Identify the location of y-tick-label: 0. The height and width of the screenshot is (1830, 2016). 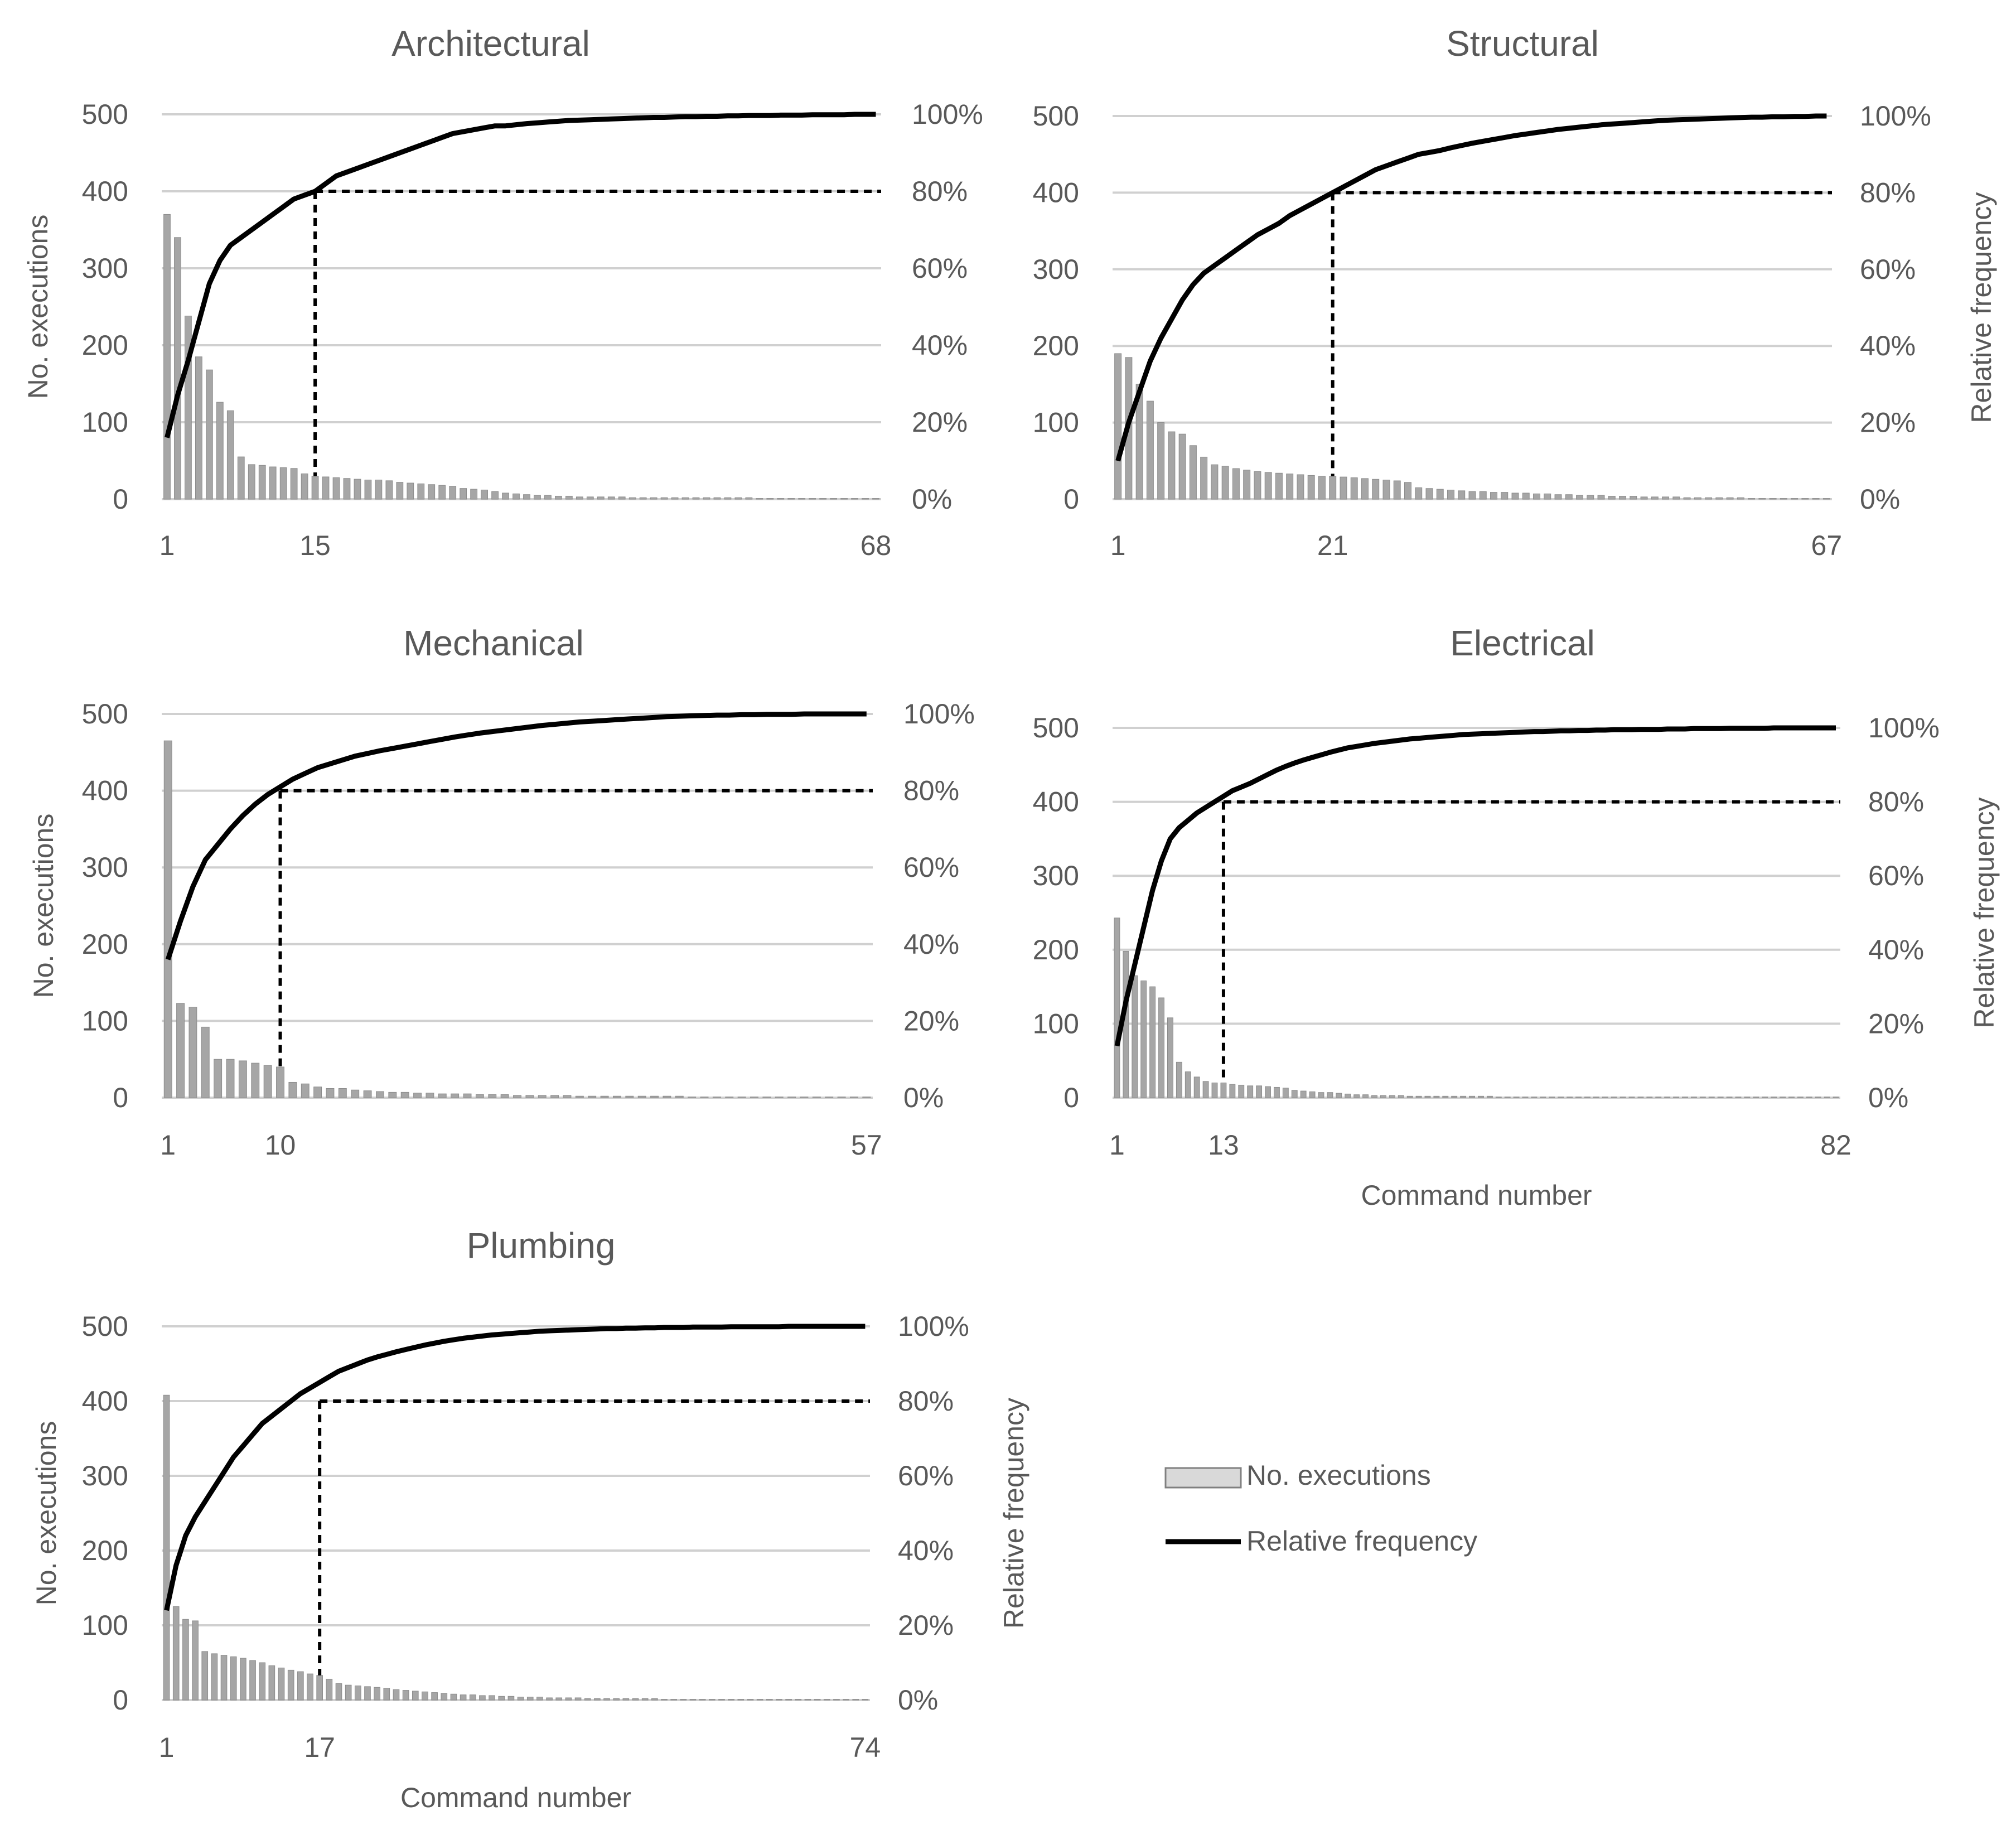
(1071, 499).